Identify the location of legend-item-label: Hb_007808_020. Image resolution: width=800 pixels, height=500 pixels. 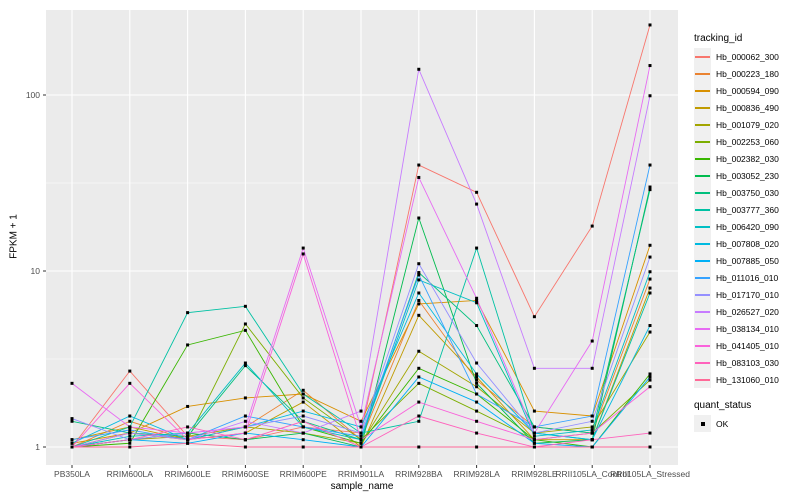
(747, 243).